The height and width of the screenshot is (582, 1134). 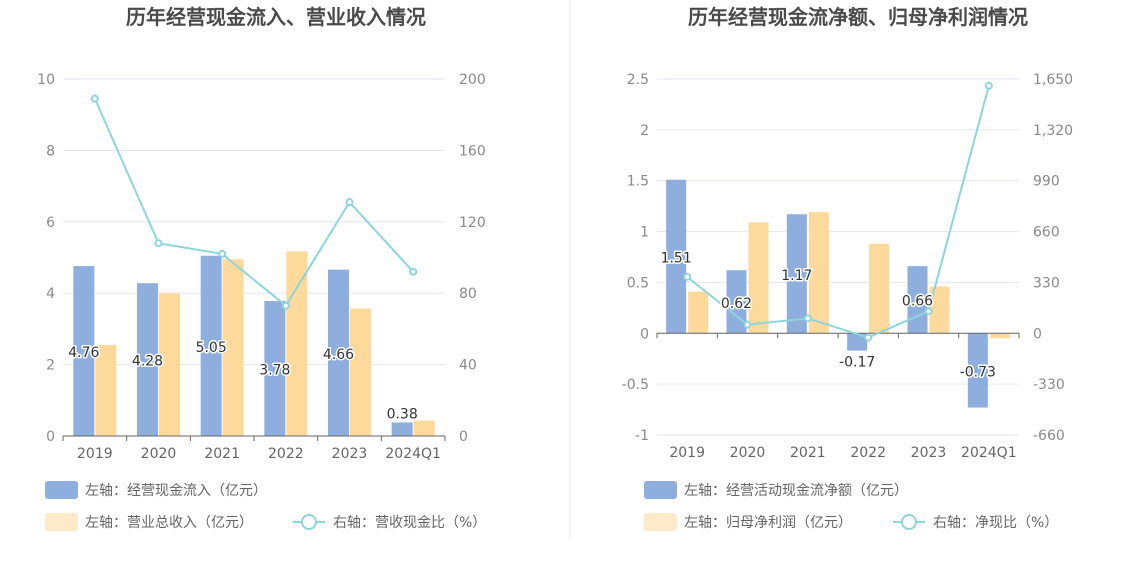 I want to click on chart2-data-label: 0.62, so click(x=736, y=304).